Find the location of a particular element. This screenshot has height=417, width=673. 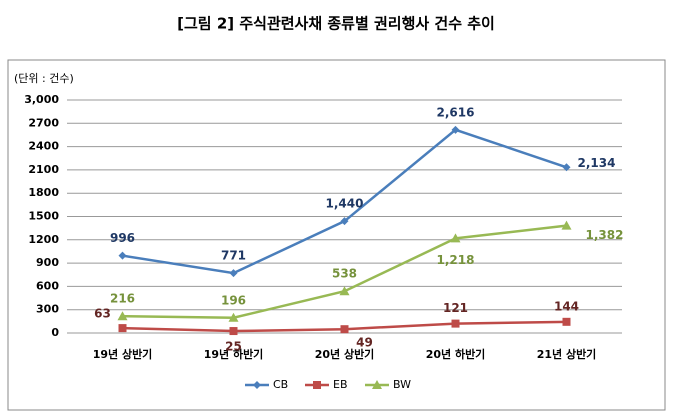

data-label: 216 is located at coordinates (122, 299).